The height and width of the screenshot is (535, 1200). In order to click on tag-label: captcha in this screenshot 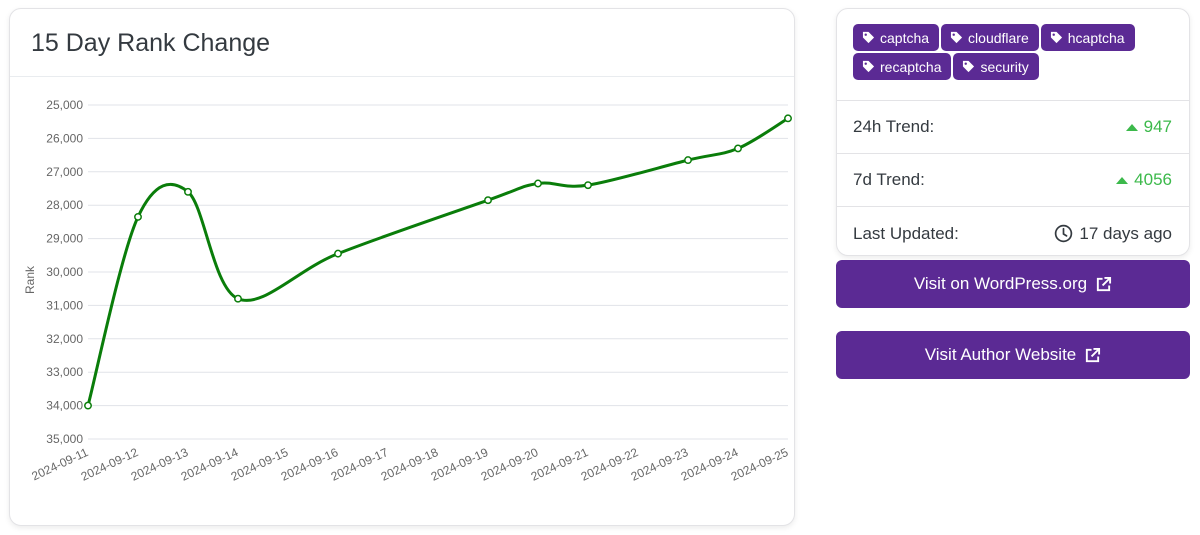, I will do `click(905, 37)`.